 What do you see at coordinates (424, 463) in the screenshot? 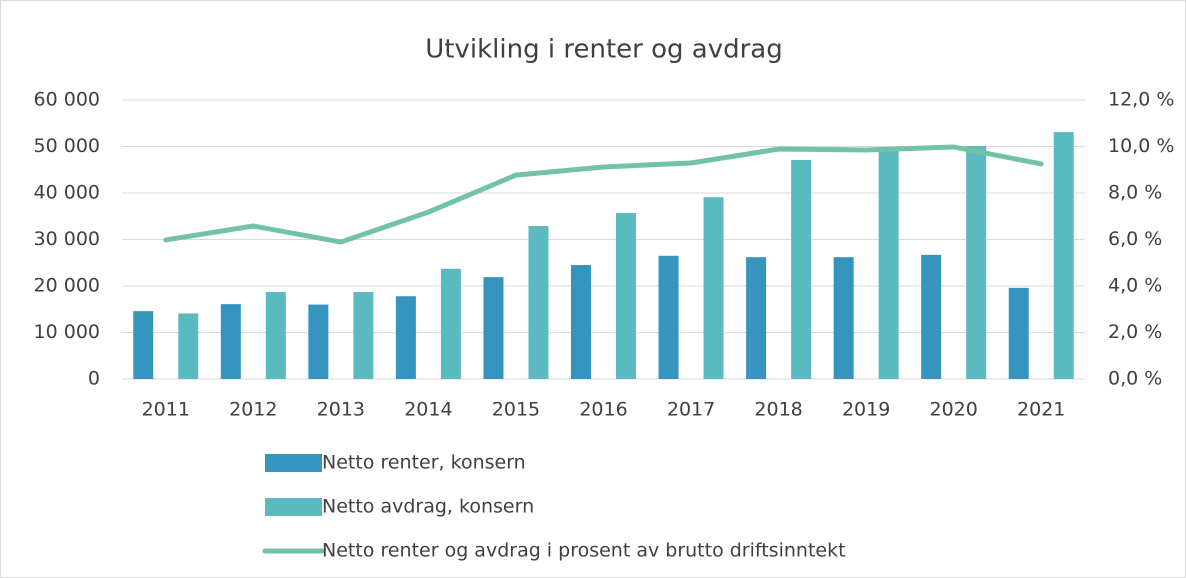
I see `legend-label: Netto renter, konsern` at bounding box center [424, 463].